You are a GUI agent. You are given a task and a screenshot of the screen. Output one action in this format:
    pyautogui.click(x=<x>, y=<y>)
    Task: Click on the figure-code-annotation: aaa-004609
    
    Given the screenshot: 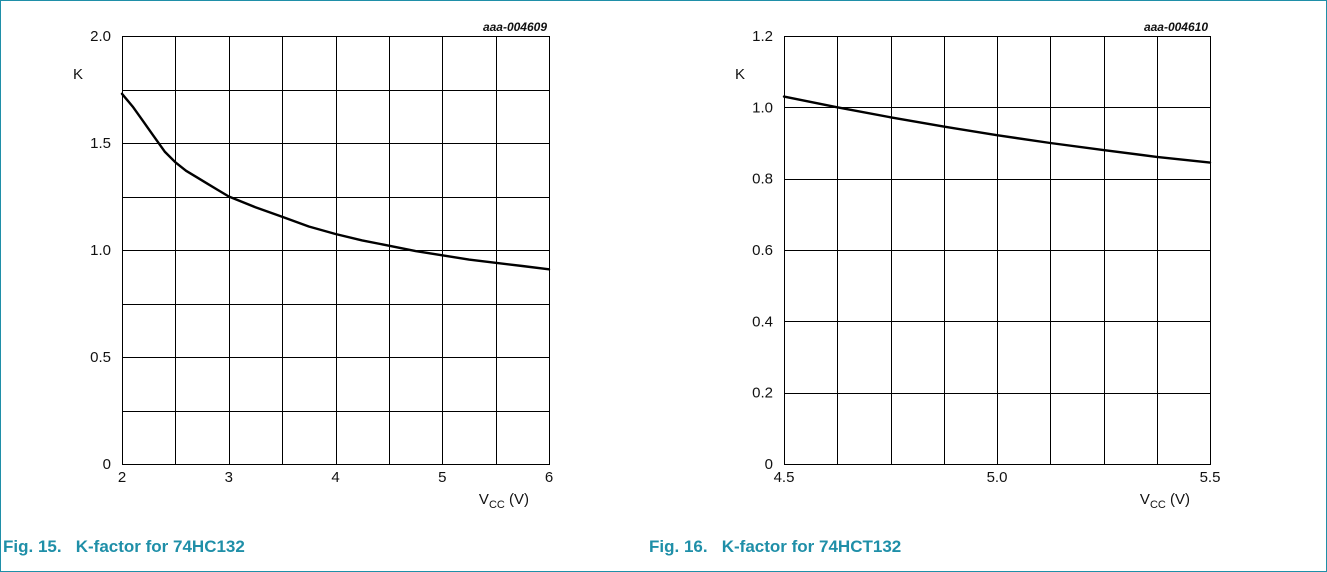 What is the action you would take?
    pyautogui.click(x=515, y=27)
    